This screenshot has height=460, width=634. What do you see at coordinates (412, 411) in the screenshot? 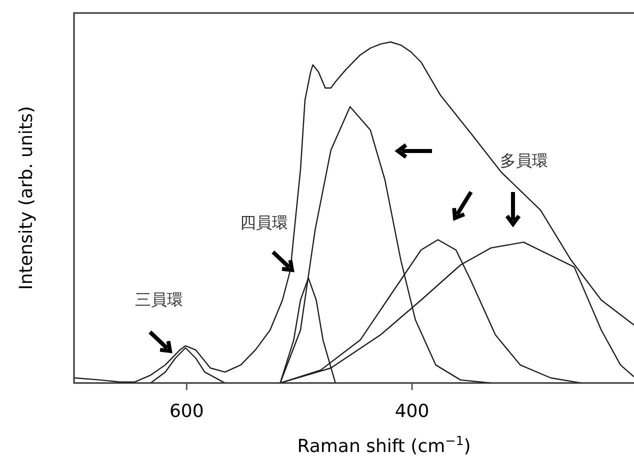
I see `x-tick-label: 400` at bounding box center [412, 411].